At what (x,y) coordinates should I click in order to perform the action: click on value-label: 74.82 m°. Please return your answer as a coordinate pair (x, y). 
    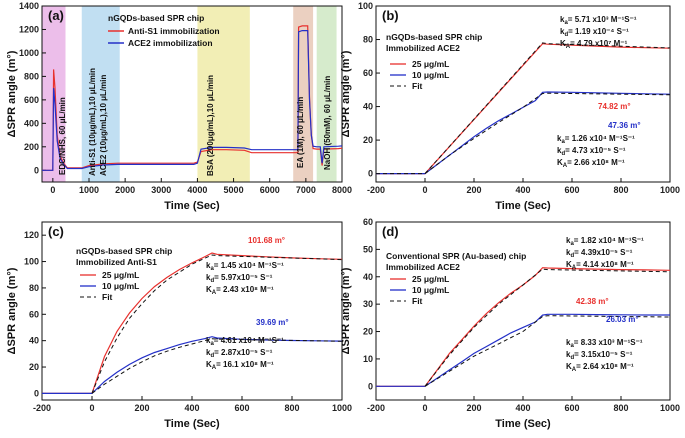
    Looking at the image, I should click on (614, 106).